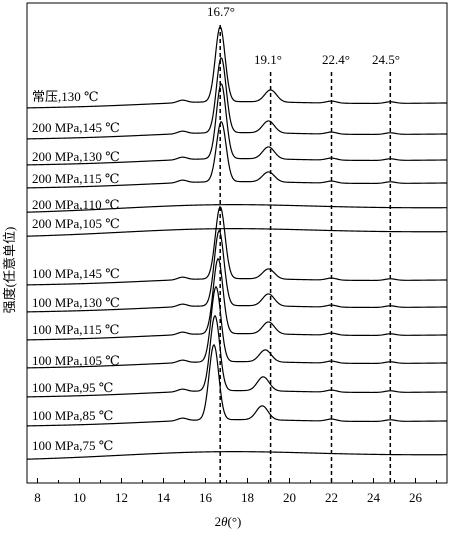  Describe the element at coordinates (65, 96) in the screenshot. I see `series-label: 常压,130 ℃` at that location.